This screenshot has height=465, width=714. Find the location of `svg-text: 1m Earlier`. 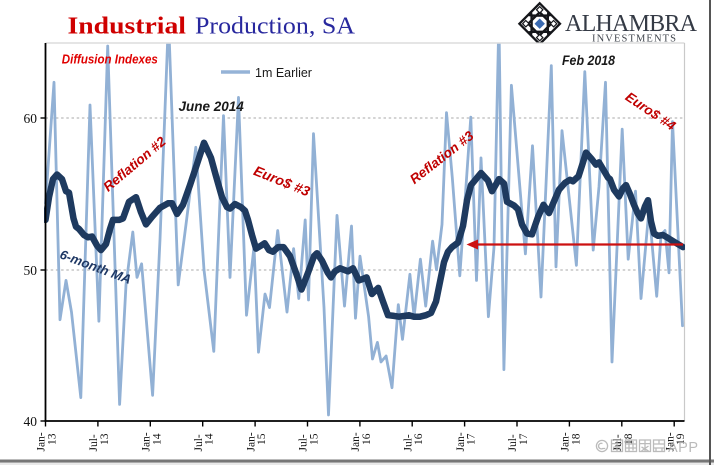

svg-text: 1m Earlier is located at coordinates (283, 73).